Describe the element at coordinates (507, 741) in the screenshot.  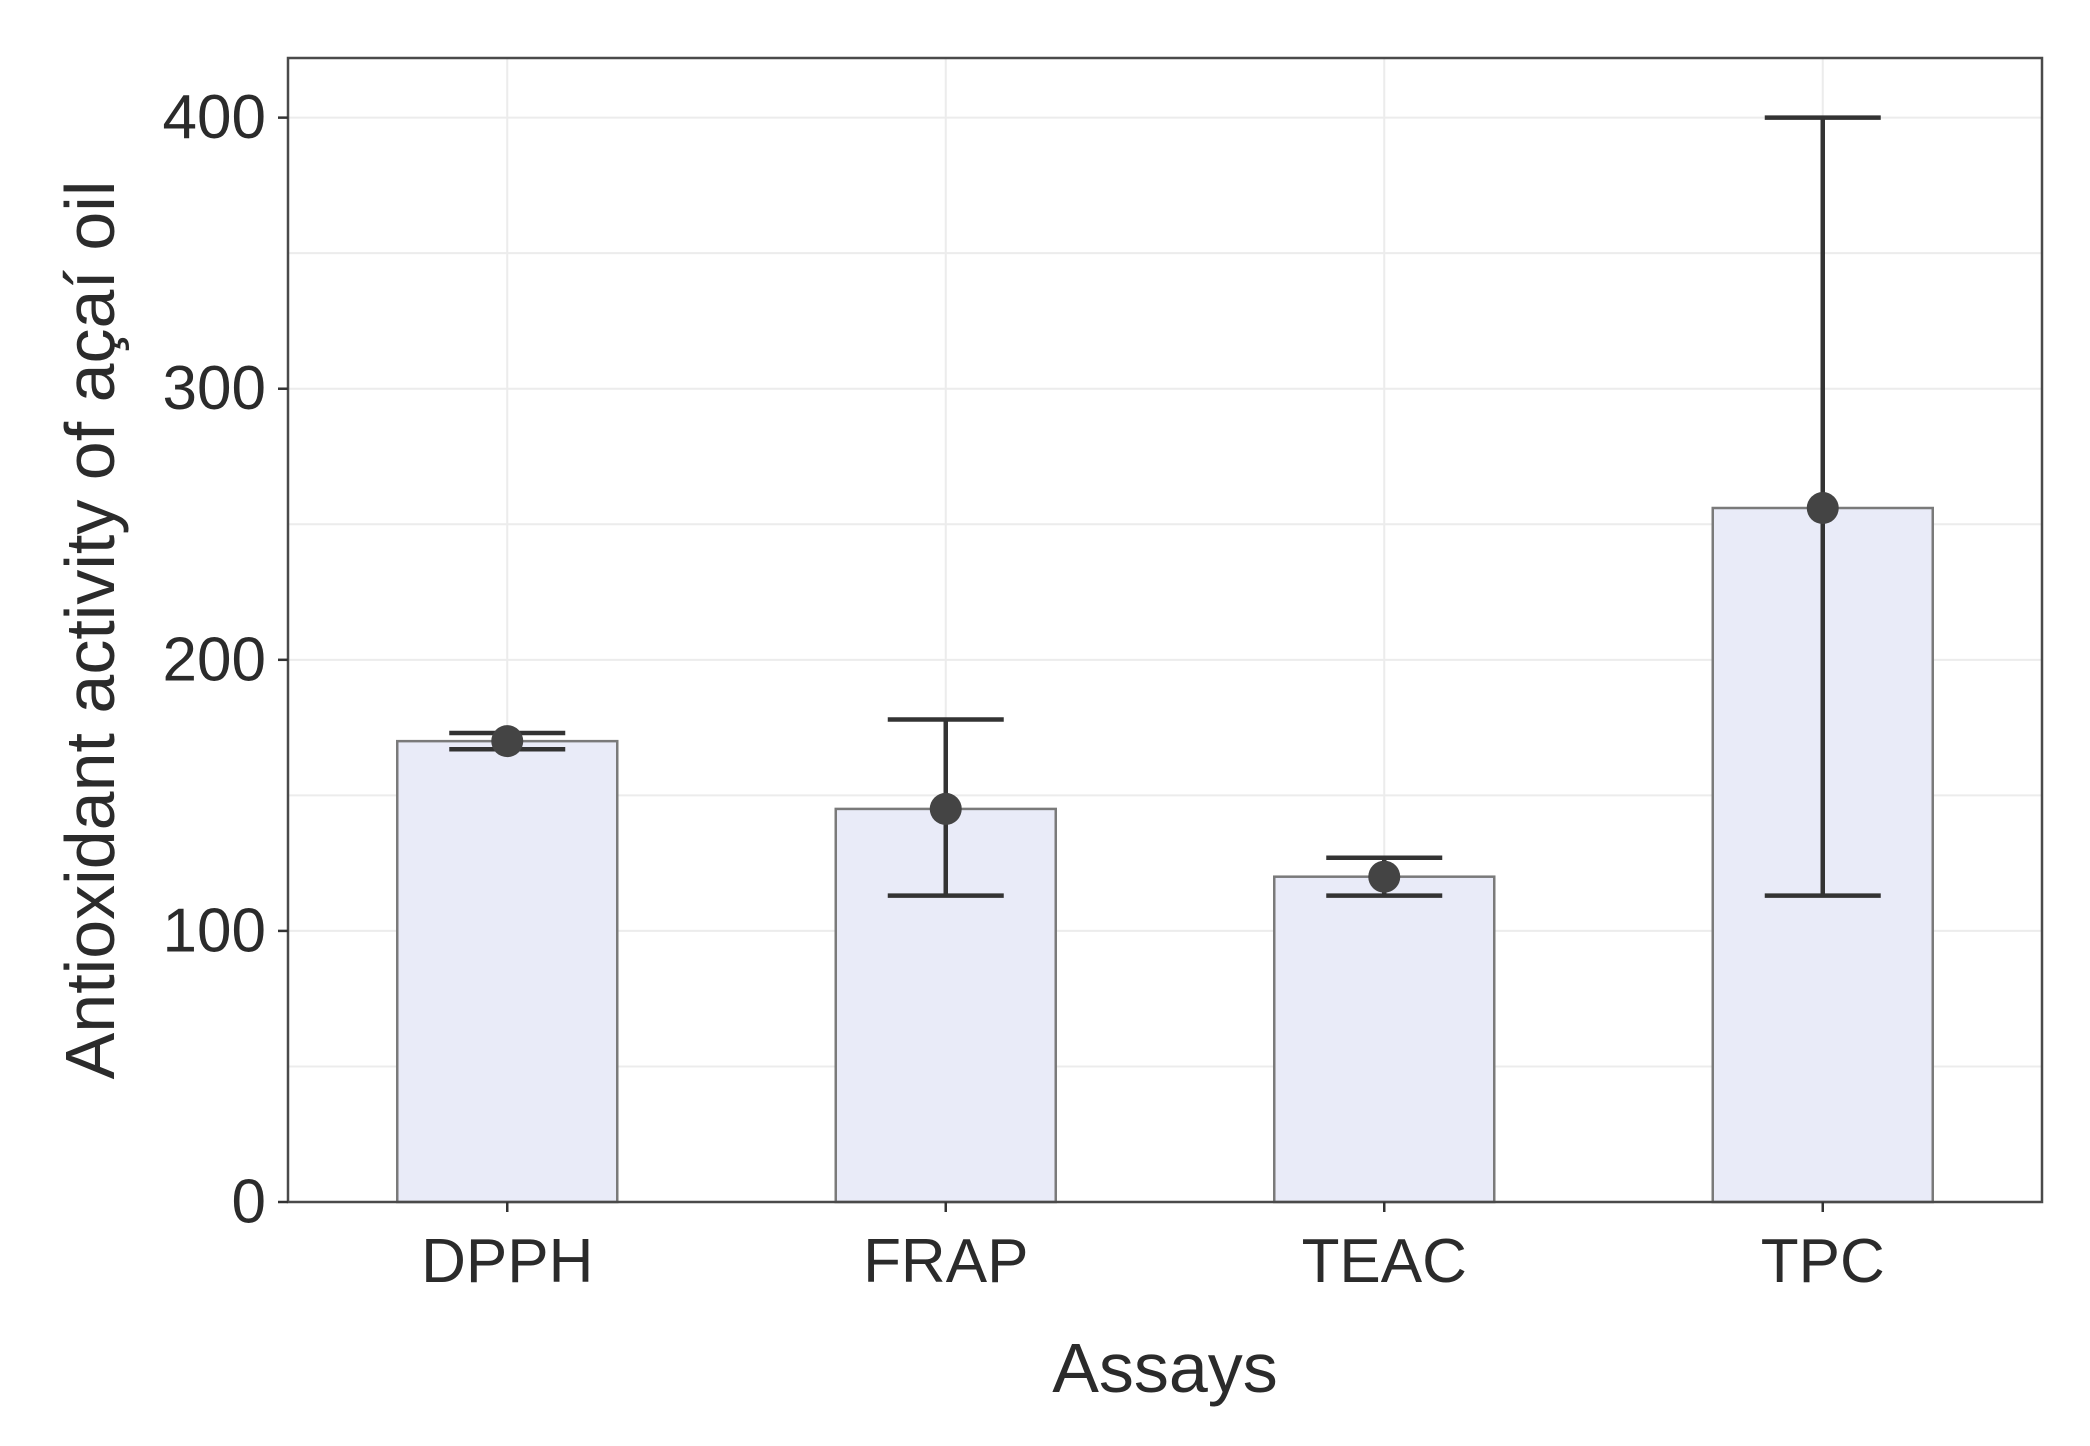
I see `mean-point-dpph` at that location.